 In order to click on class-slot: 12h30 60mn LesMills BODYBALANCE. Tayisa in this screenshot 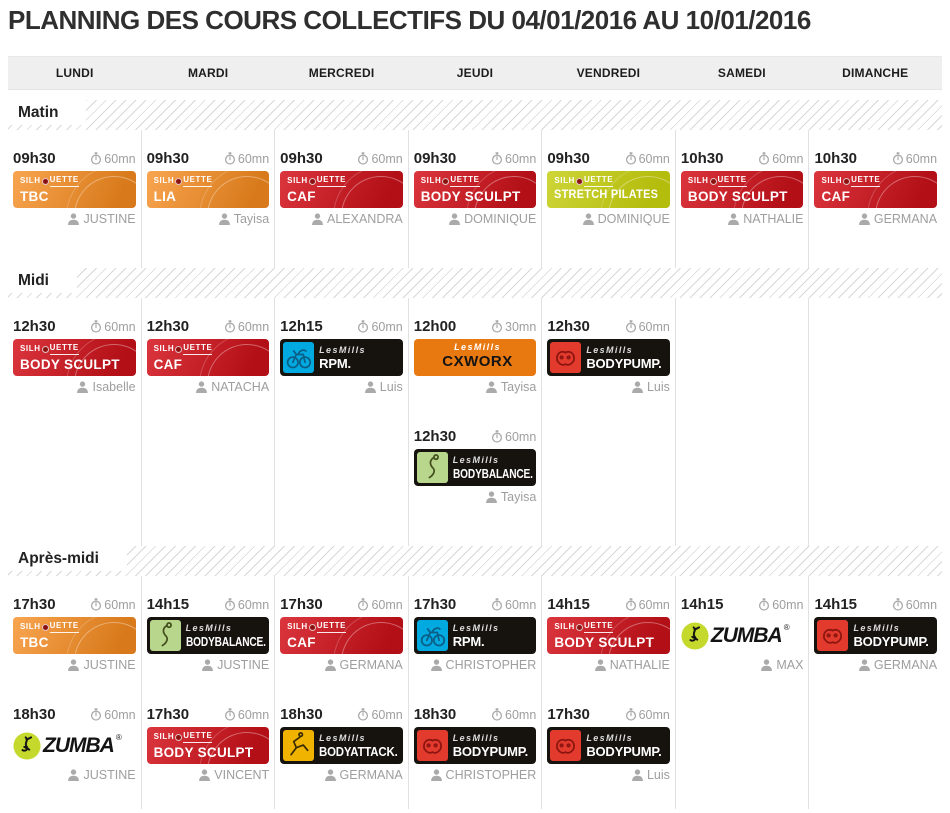, I will do `click(475, 463)`.